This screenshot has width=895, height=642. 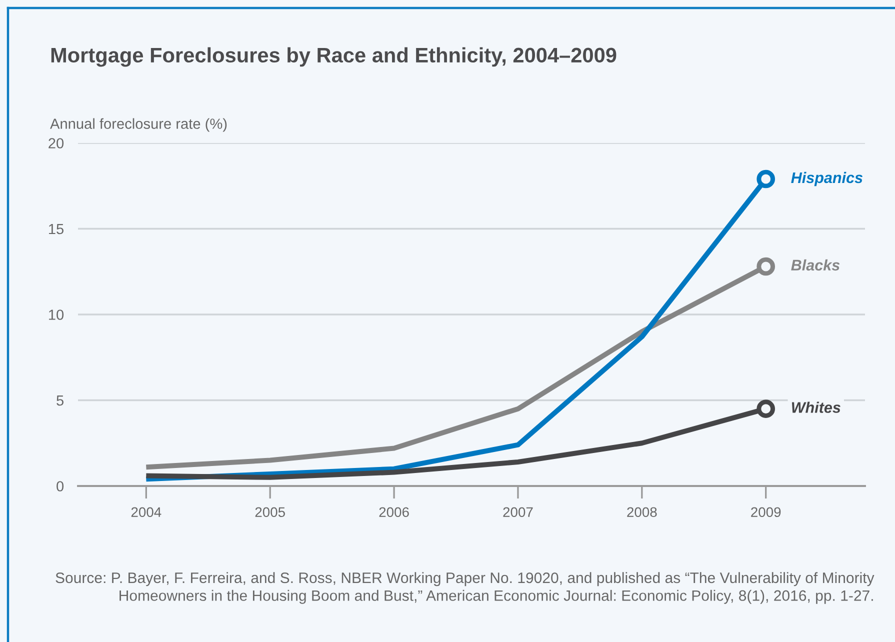 I want to click on source-note: Source: P. Bayer, F. Ferreira, and S. Ross, NBER Working Paper No. 19020, and published as “The Vulnerability of Minority Homeowners in the Housing Boom and Bust,” American Economic Journal: Economic Policy, 8(1), 2016, pp. 1-27., so click(x=465, y=588).